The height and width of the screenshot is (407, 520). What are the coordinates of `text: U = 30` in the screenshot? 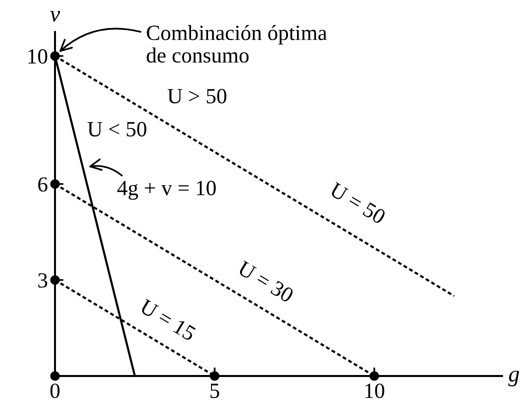 It's located at (265, 281).